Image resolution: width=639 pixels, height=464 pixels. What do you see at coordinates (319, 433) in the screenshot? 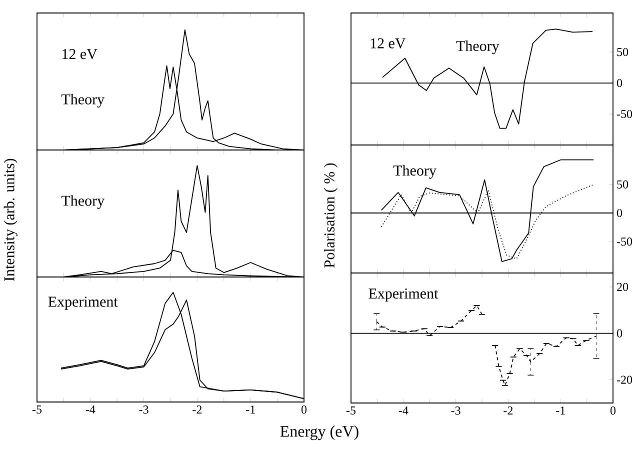
I see `x-axis-title: Energy (eV)` at bounding box center [319, 433].